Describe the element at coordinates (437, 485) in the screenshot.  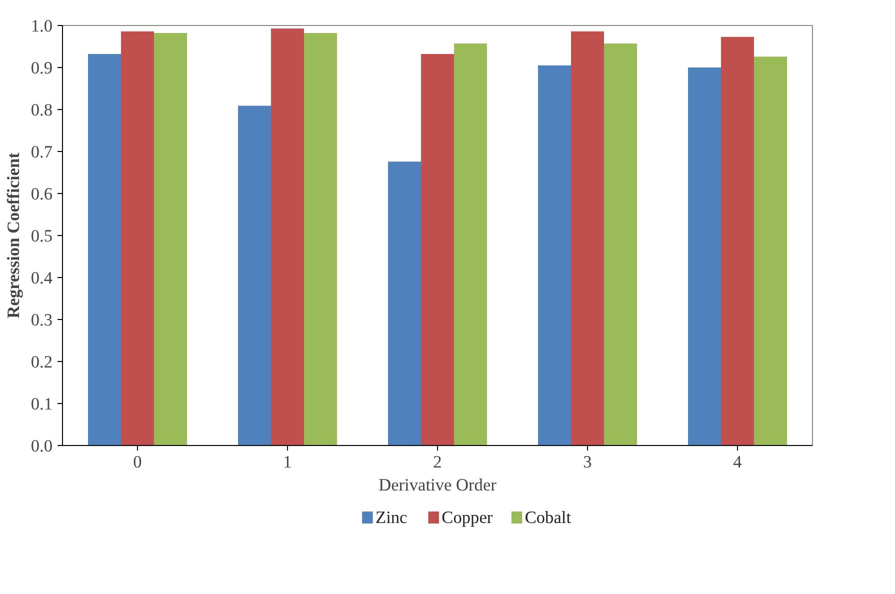
I see `x-axis-title: Derivative Order` at that location.